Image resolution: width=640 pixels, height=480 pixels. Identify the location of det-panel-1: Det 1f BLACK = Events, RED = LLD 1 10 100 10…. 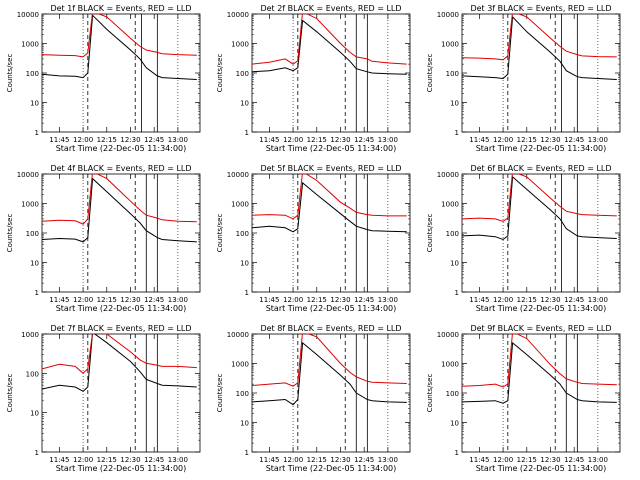
(103, 78).